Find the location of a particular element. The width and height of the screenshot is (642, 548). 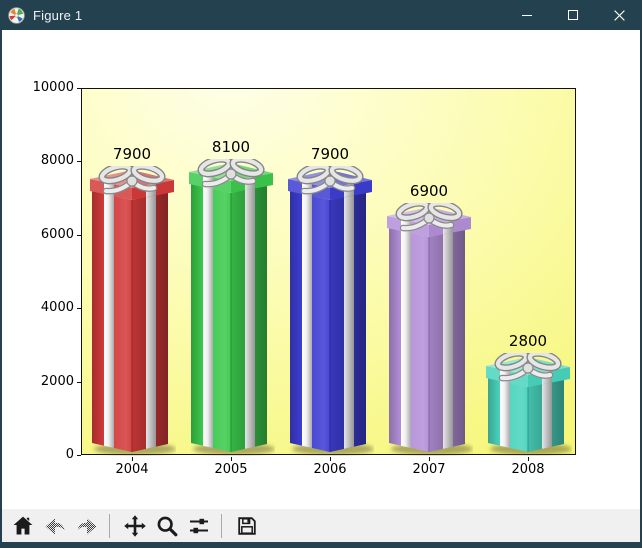

y-tick-label: 2000 is located at coordinates (57, 381).